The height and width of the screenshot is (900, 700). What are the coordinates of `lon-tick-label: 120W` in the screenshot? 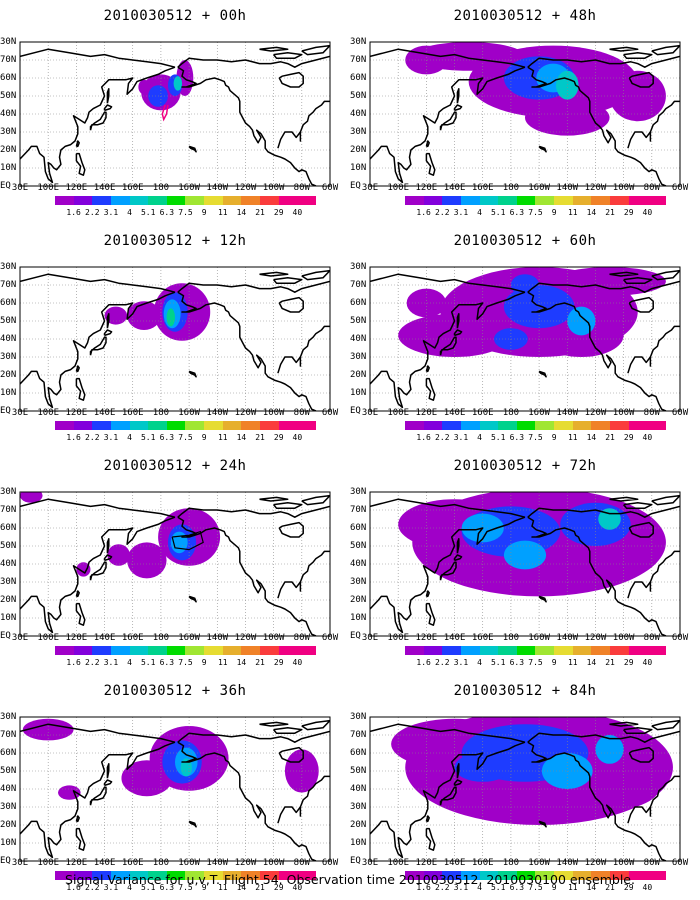 It's located at (595, 188).